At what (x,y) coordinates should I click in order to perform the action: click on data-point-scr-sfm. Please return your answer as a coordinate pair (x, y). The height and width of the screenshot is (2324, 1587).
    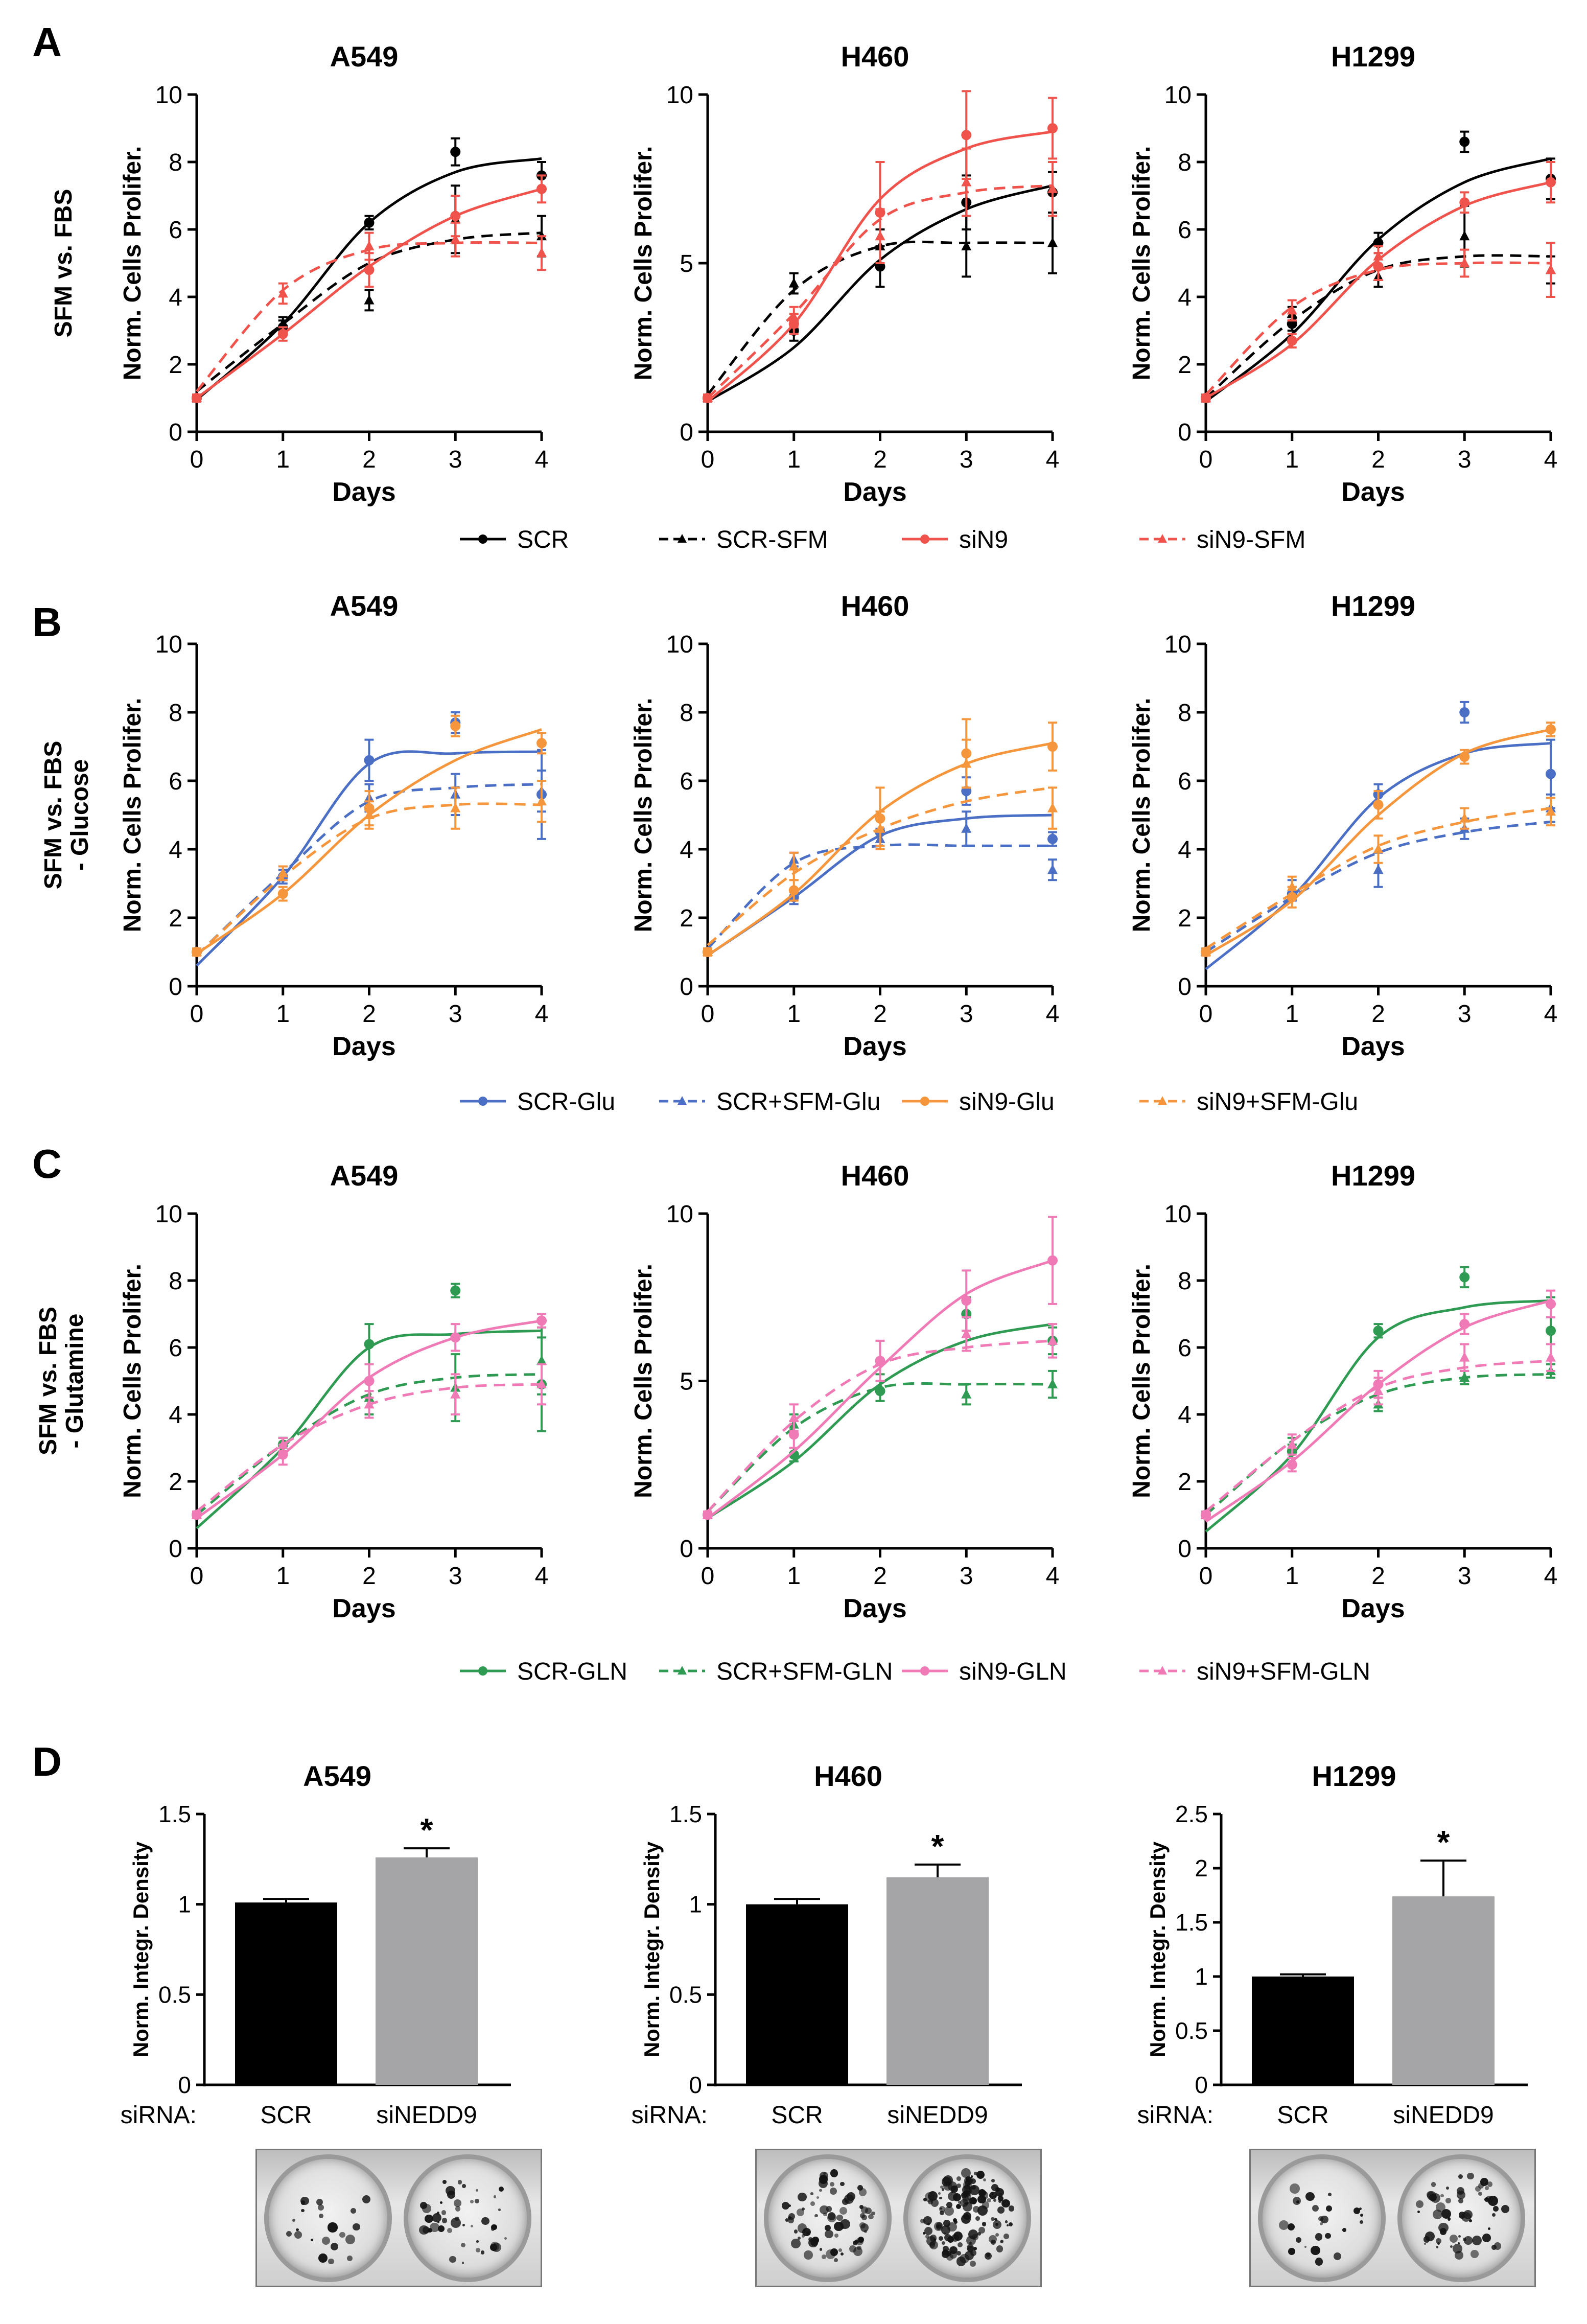
    Looking at the image, I should click on (966, 245).